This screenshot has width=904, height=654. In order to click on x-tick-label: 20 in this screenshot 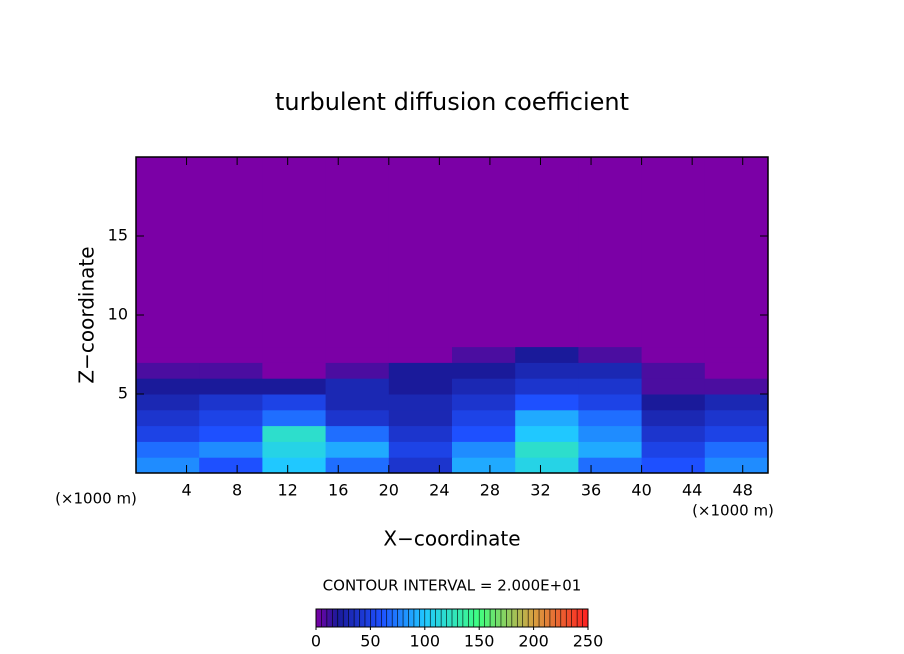, I will do `click(389, 490)`.